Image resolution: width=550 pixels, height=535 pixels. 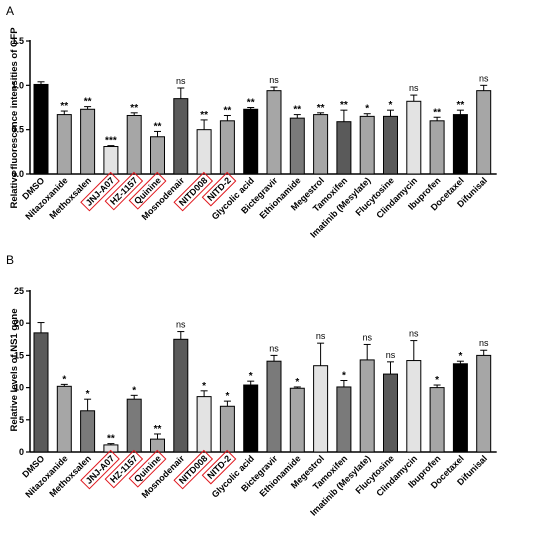 What do you see at coordinates (111, 141) in the screenshot?
I see `panel-a-significance-label: ***` at bounding box center [111, 141].